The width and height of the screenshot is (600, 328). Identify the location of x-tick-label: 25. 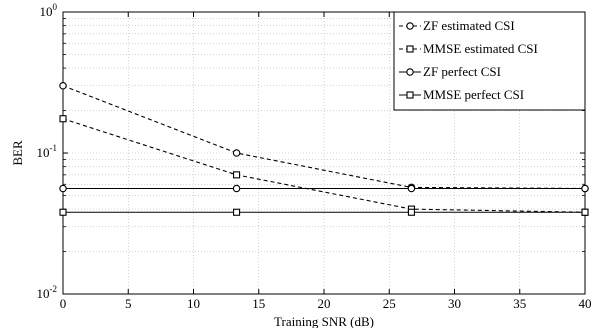
(389, 303).